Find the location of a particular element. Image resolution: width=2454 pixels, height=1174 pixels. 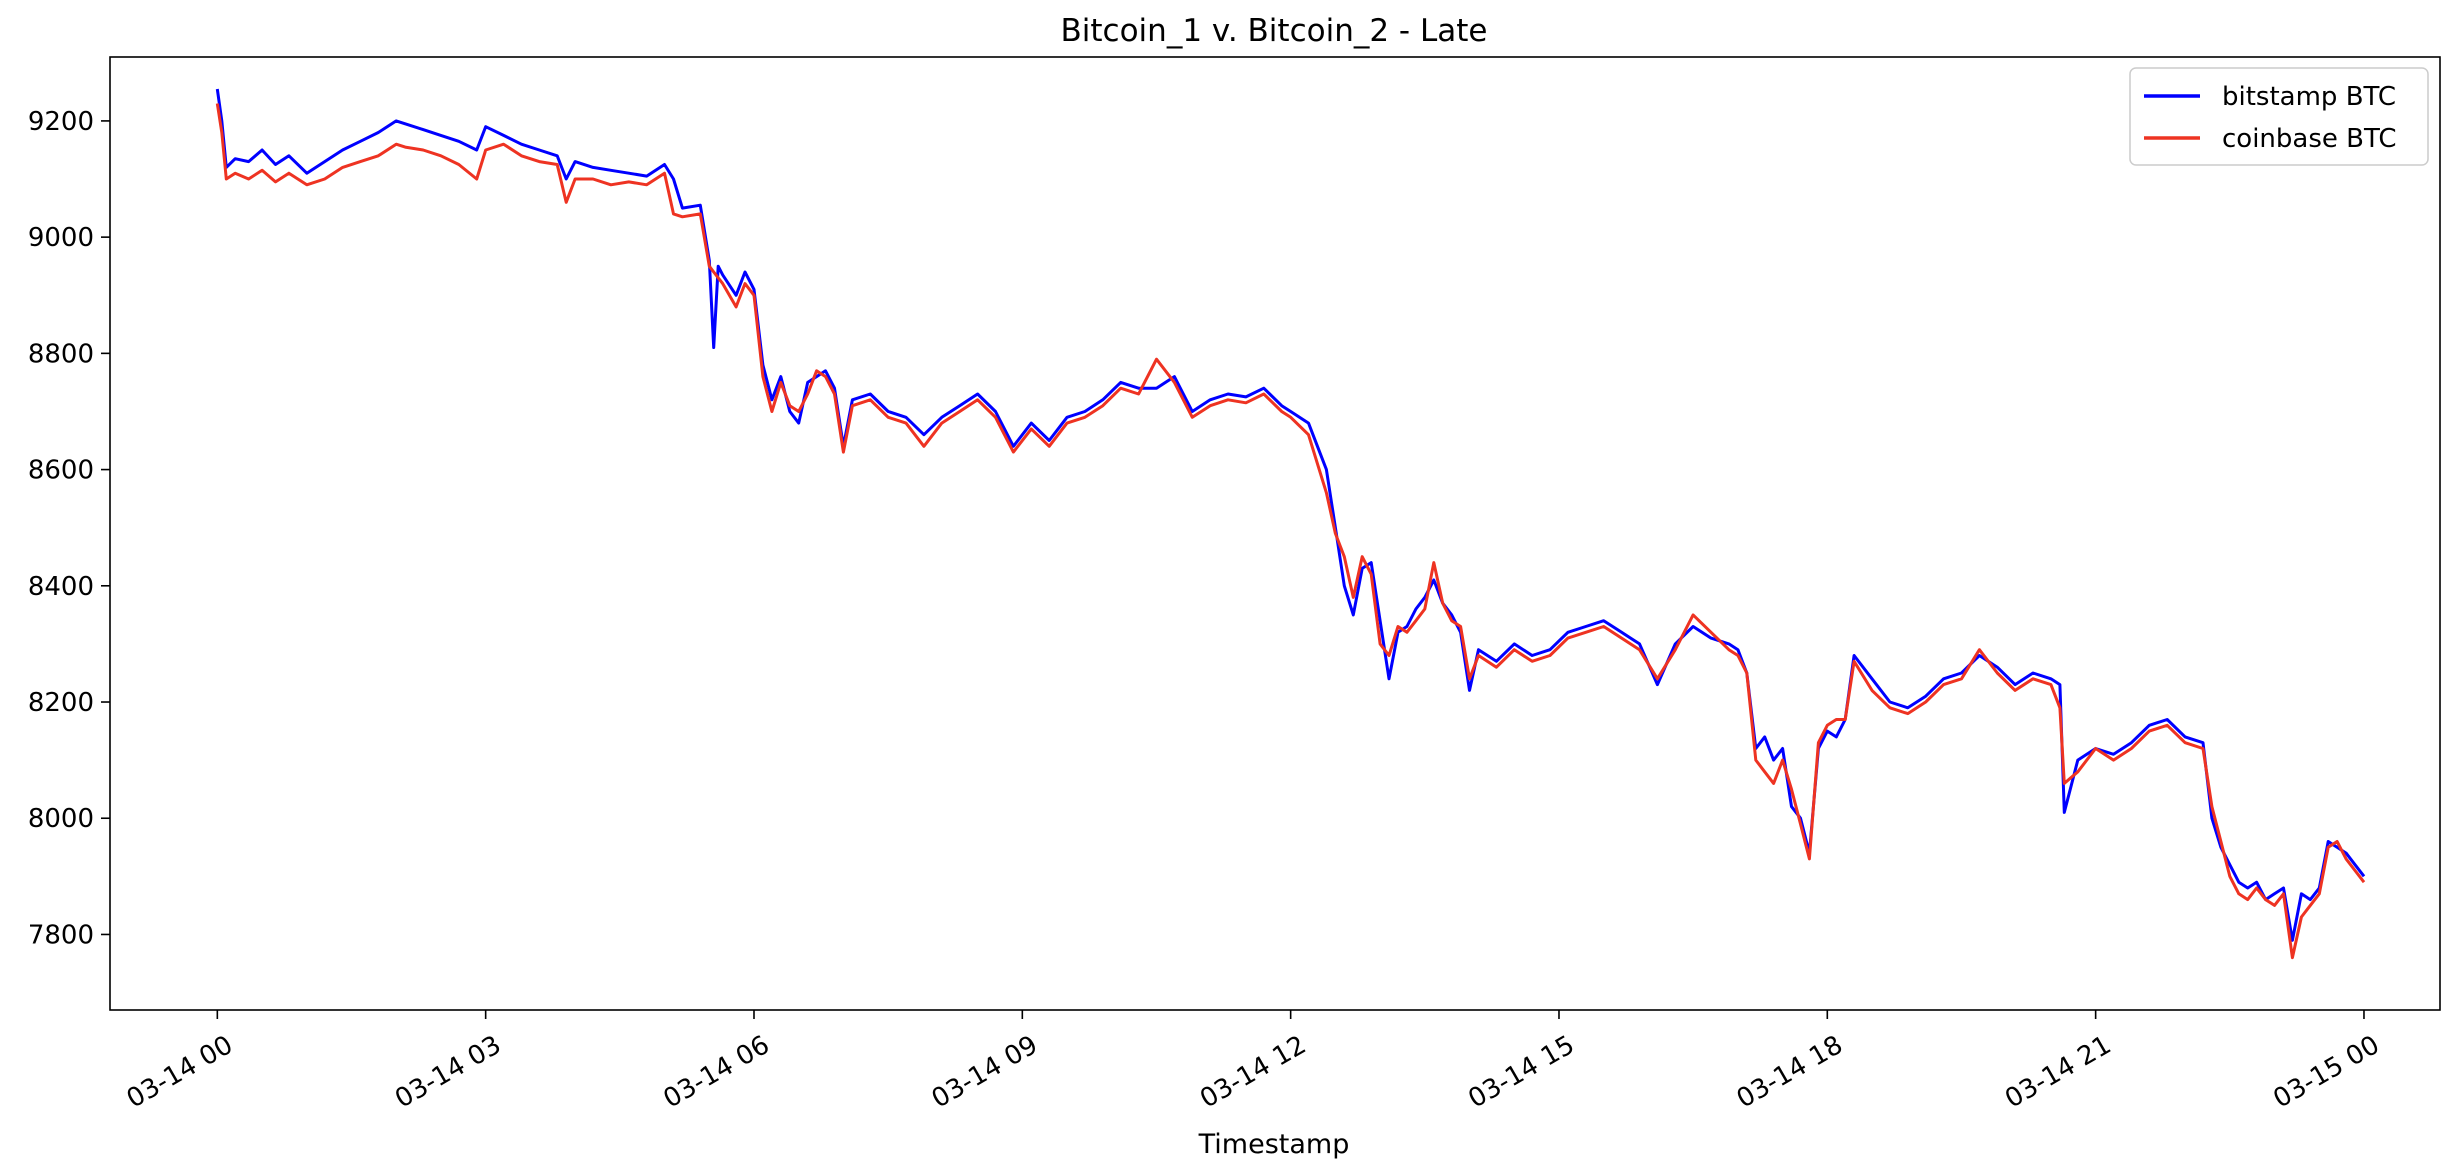

y-axis: 7800 8000 8200 8400 8600 8800 9000 9200 is located at coordinates (69, 528).